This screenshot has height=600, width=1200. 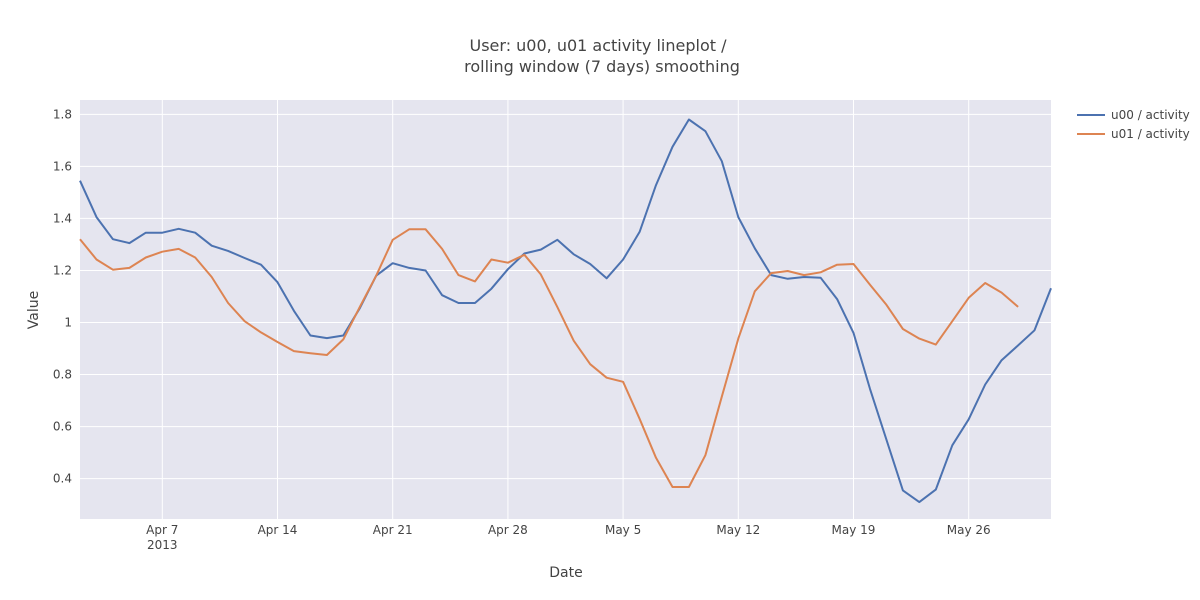 What do you see at coordinates (738, 530) in the screenshot?
I see `x-tick-label: May 12` at bounding box center [738, 530].